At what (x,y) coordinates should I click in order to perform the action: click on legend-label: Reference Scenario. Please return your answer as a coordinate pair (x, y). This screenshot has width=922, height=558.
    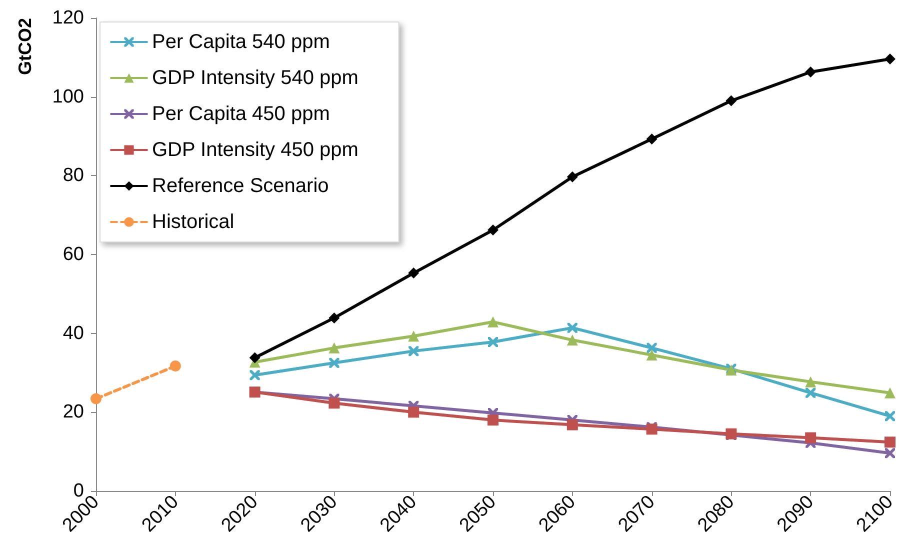
    Looking at the image, I should click on (240, 186).